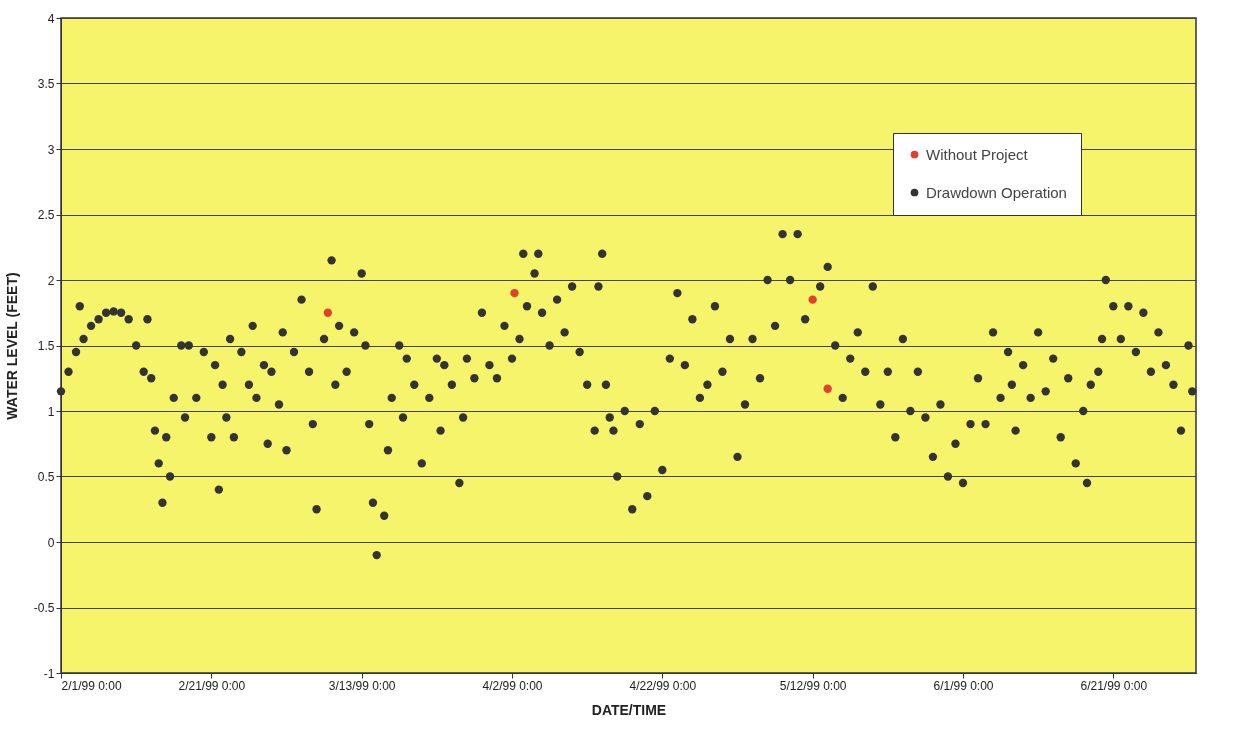  What do you see at coordinates (512, 685) in the screenshot?
I see `x-tick-label: 4/2/99 0:00` at bounding box center [512, 685].